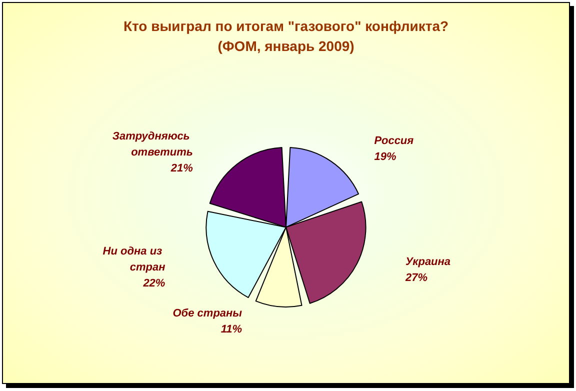 This screenshot has width=576, height=391. I want to click on data-label: 27%, so click(416, 278).